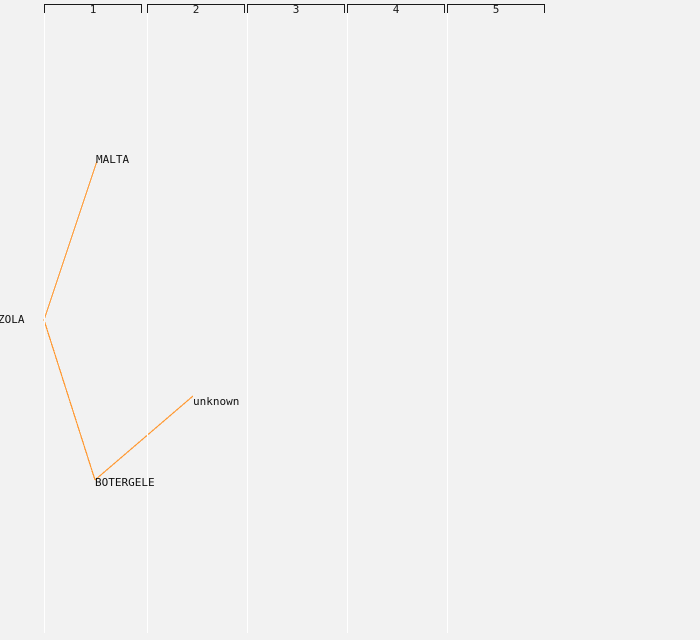  I want to click on generation-header-4: 4, so click(396, 9).